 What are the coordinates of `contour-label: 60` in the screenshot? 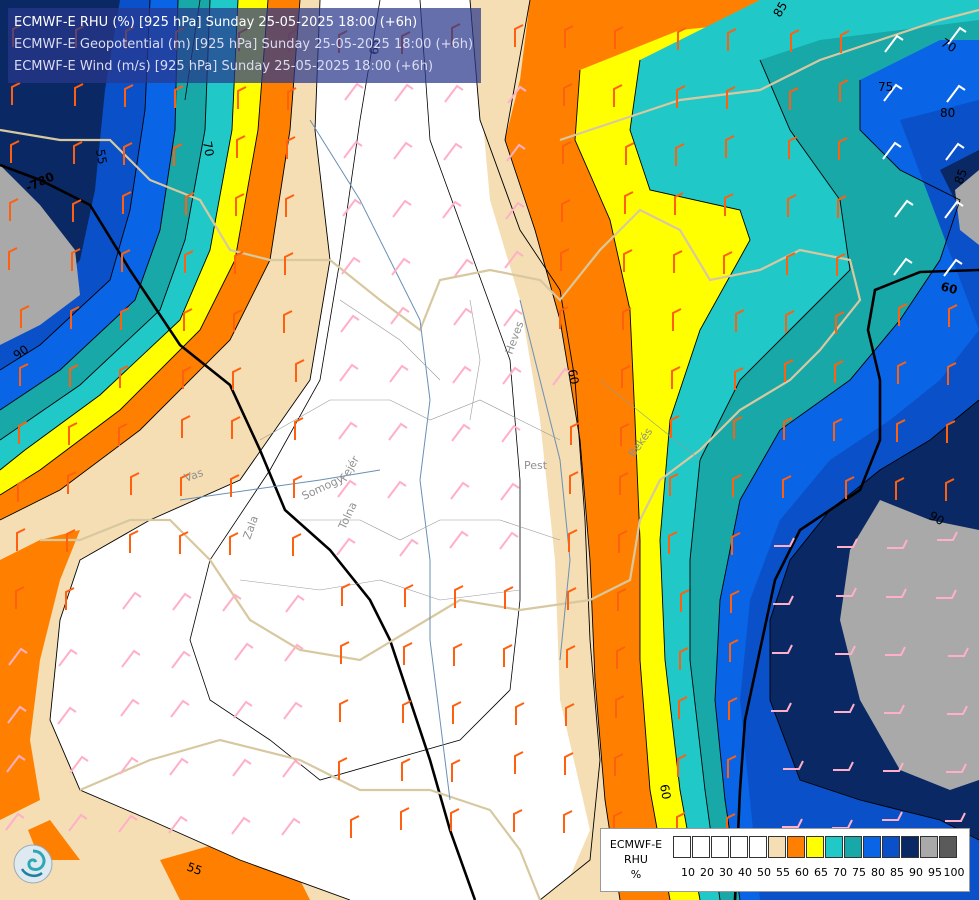 It's located at (665, 791).